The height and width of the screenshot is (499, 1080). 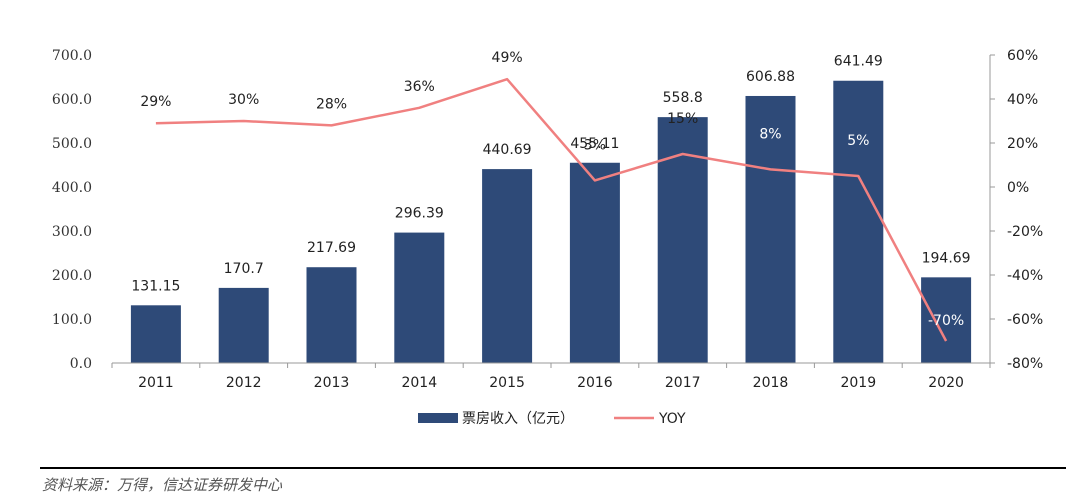 I want to click on x-tick-label: 2017, so click(x=683, y=383).